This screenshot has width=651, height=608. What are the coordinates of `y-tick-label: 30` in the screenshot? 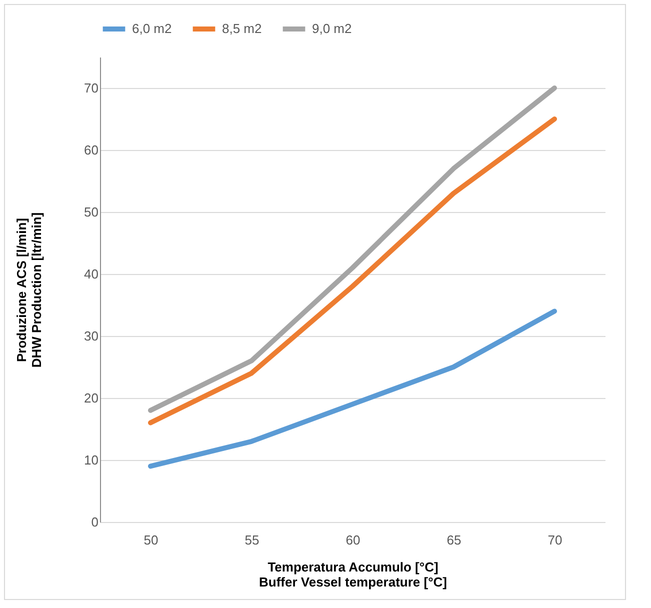 It's located at (91, 336).